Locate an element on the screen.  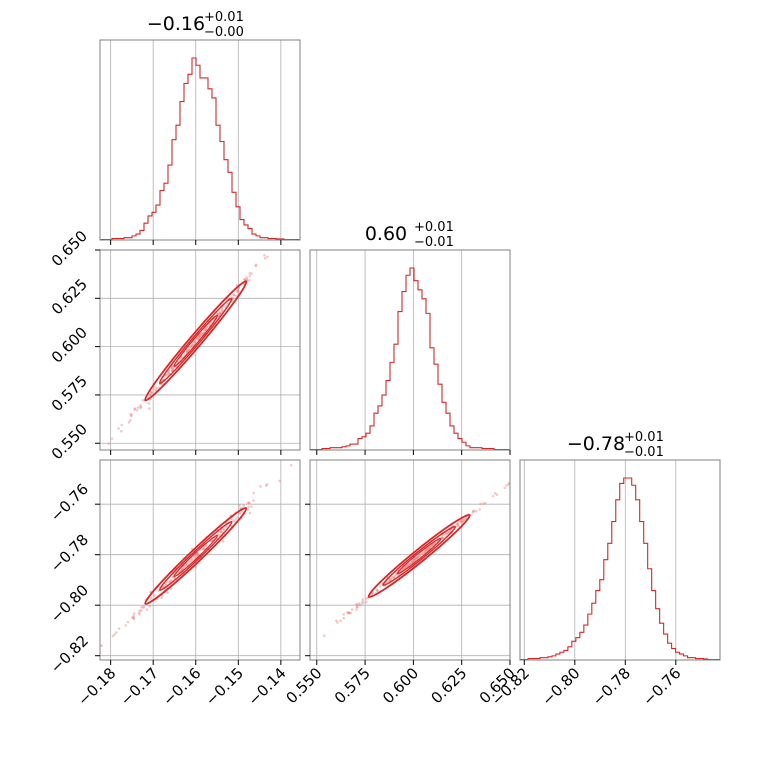
y-tick-label-3-3: −0.76 is located at coordinates (69, 502).